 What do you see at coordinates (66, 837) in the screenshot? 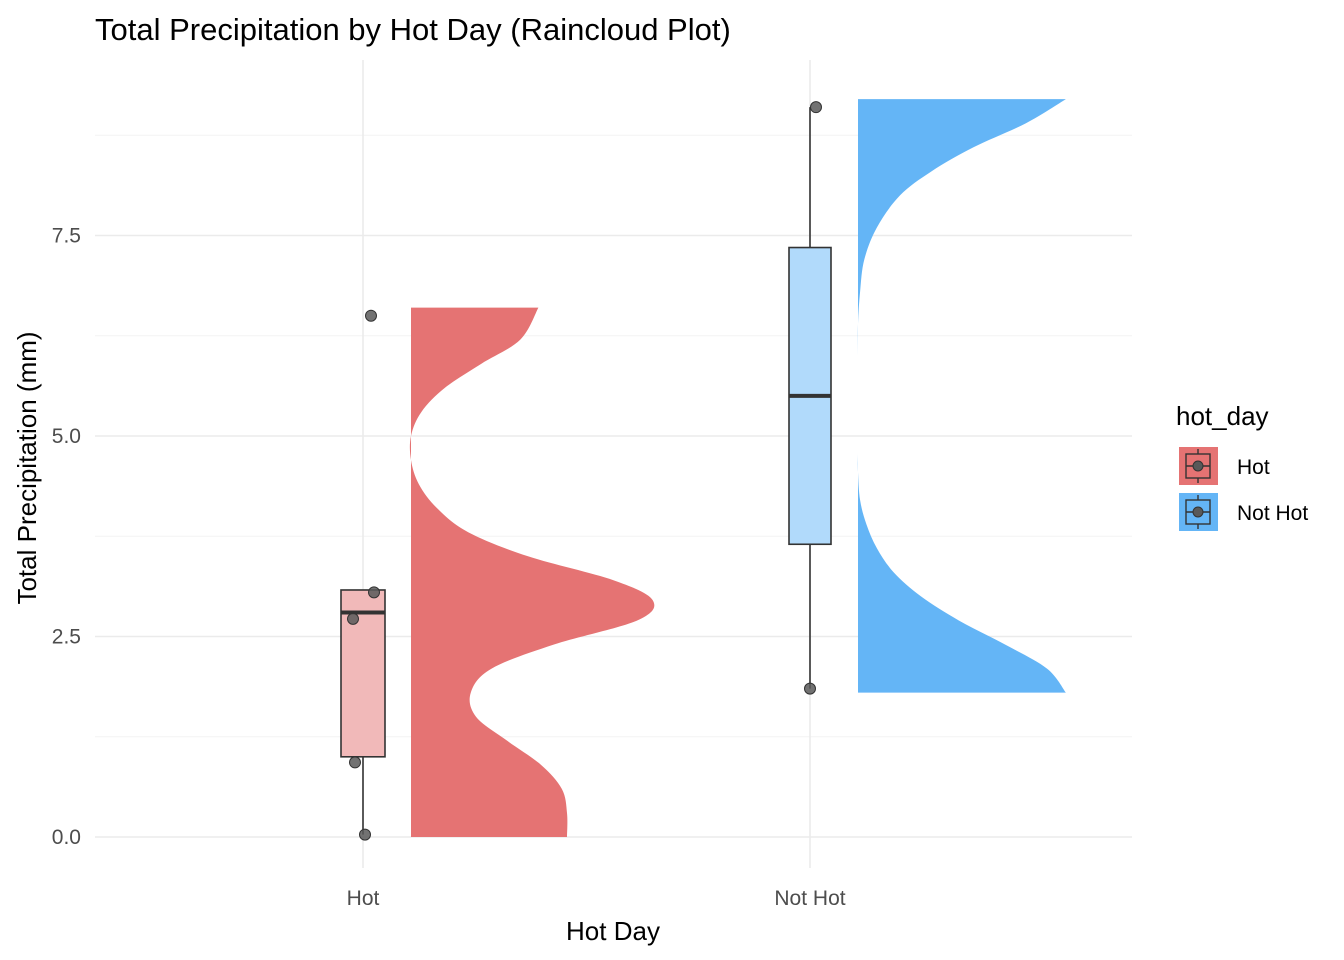
I see `y-tick-label: 0.0` at bounding box center [66, 837].